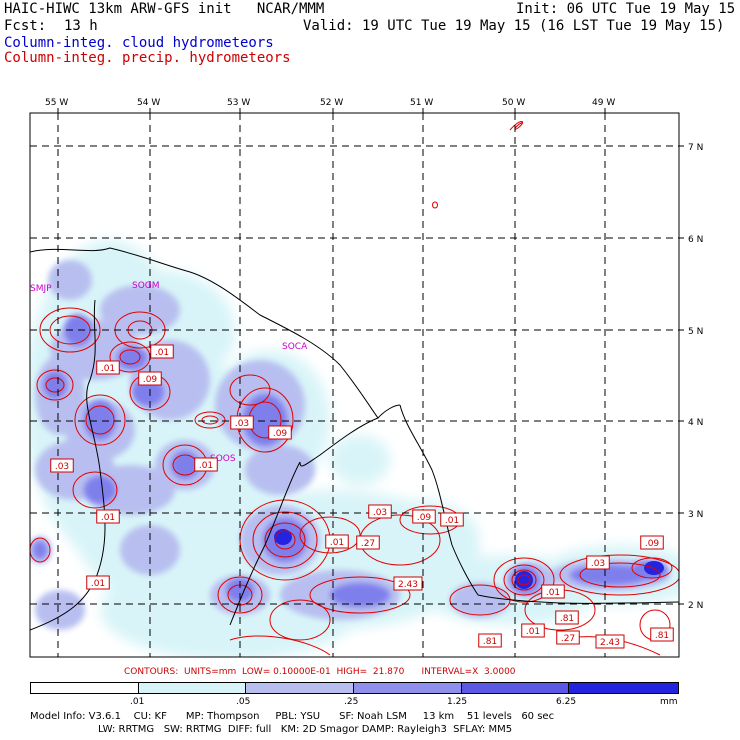  I want to click on station-smjp: SMJP, so click(41, 289).